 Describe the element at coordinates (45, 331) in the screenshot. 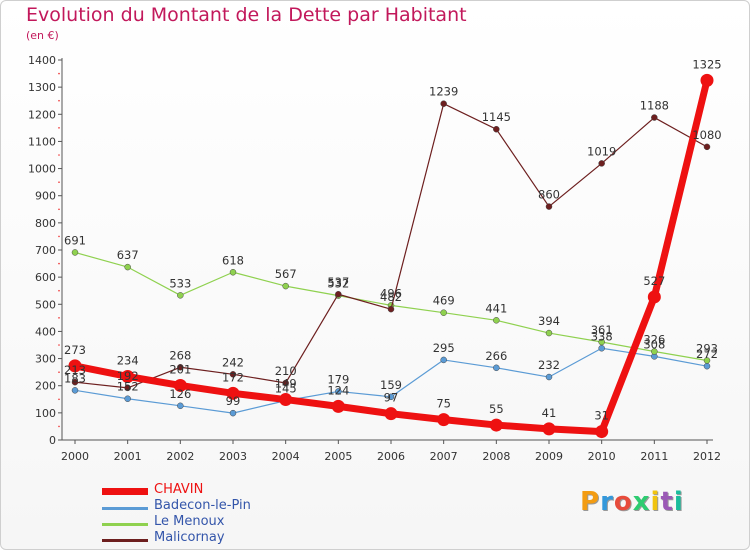

I see `y-tick-label: 400` at that location.